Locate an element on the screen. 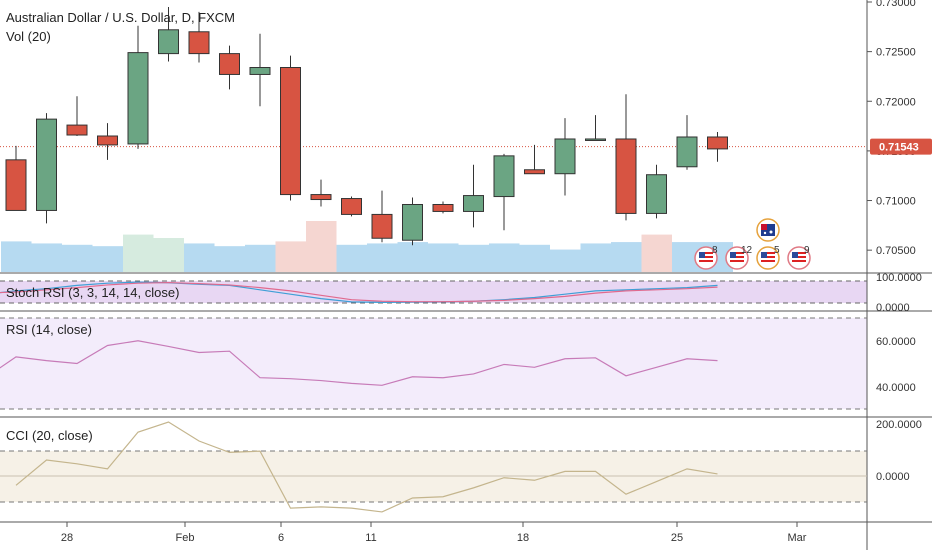 This screenshot has height=550, width=932. stoch-background is located at coordinates (433, 292).